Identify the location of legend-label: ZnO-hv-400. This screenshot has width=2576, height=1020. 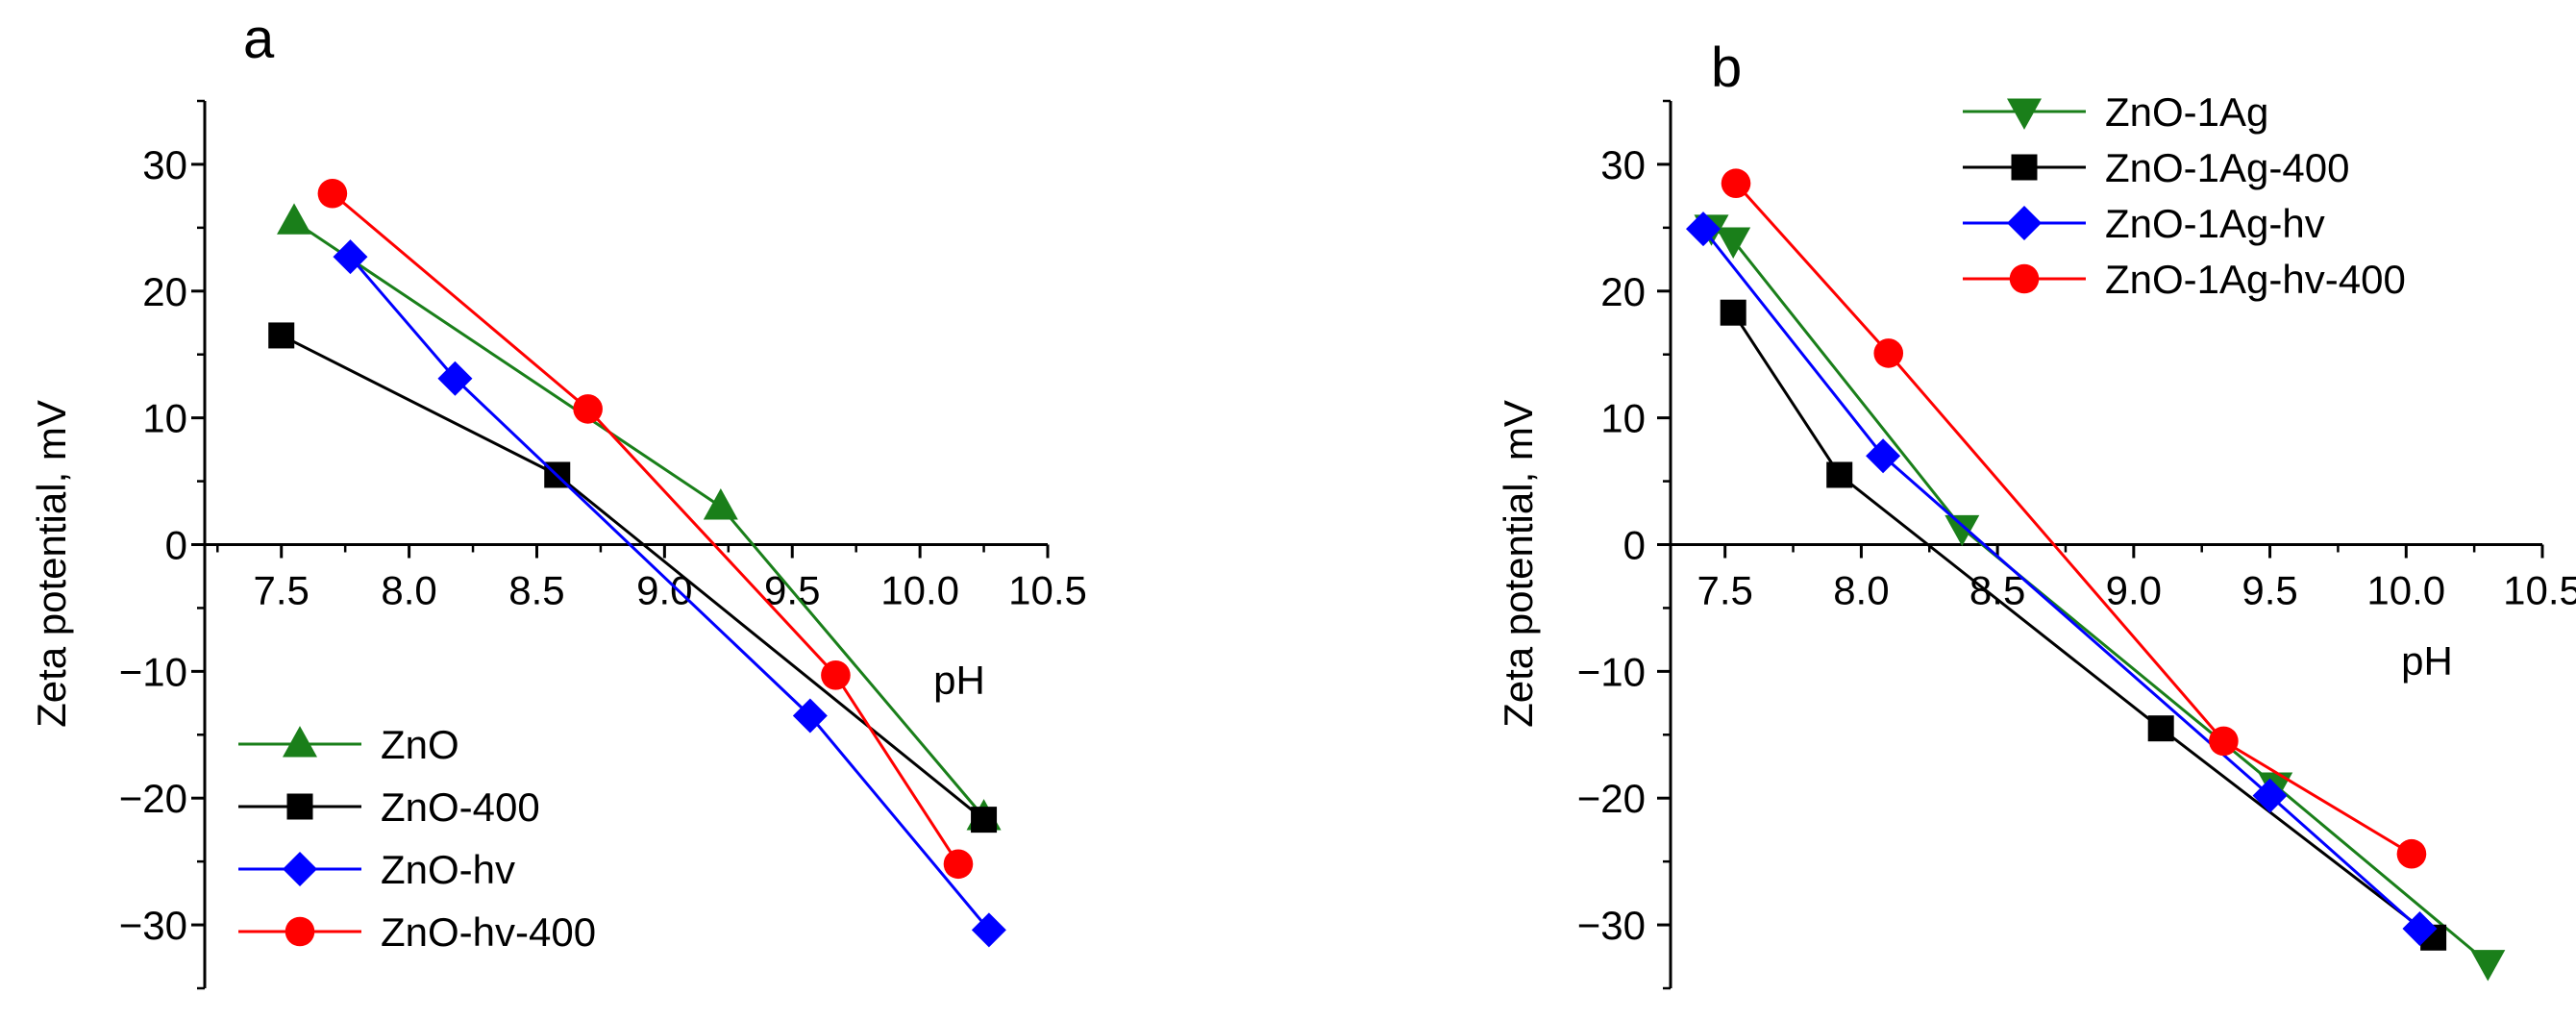
(489, 932).